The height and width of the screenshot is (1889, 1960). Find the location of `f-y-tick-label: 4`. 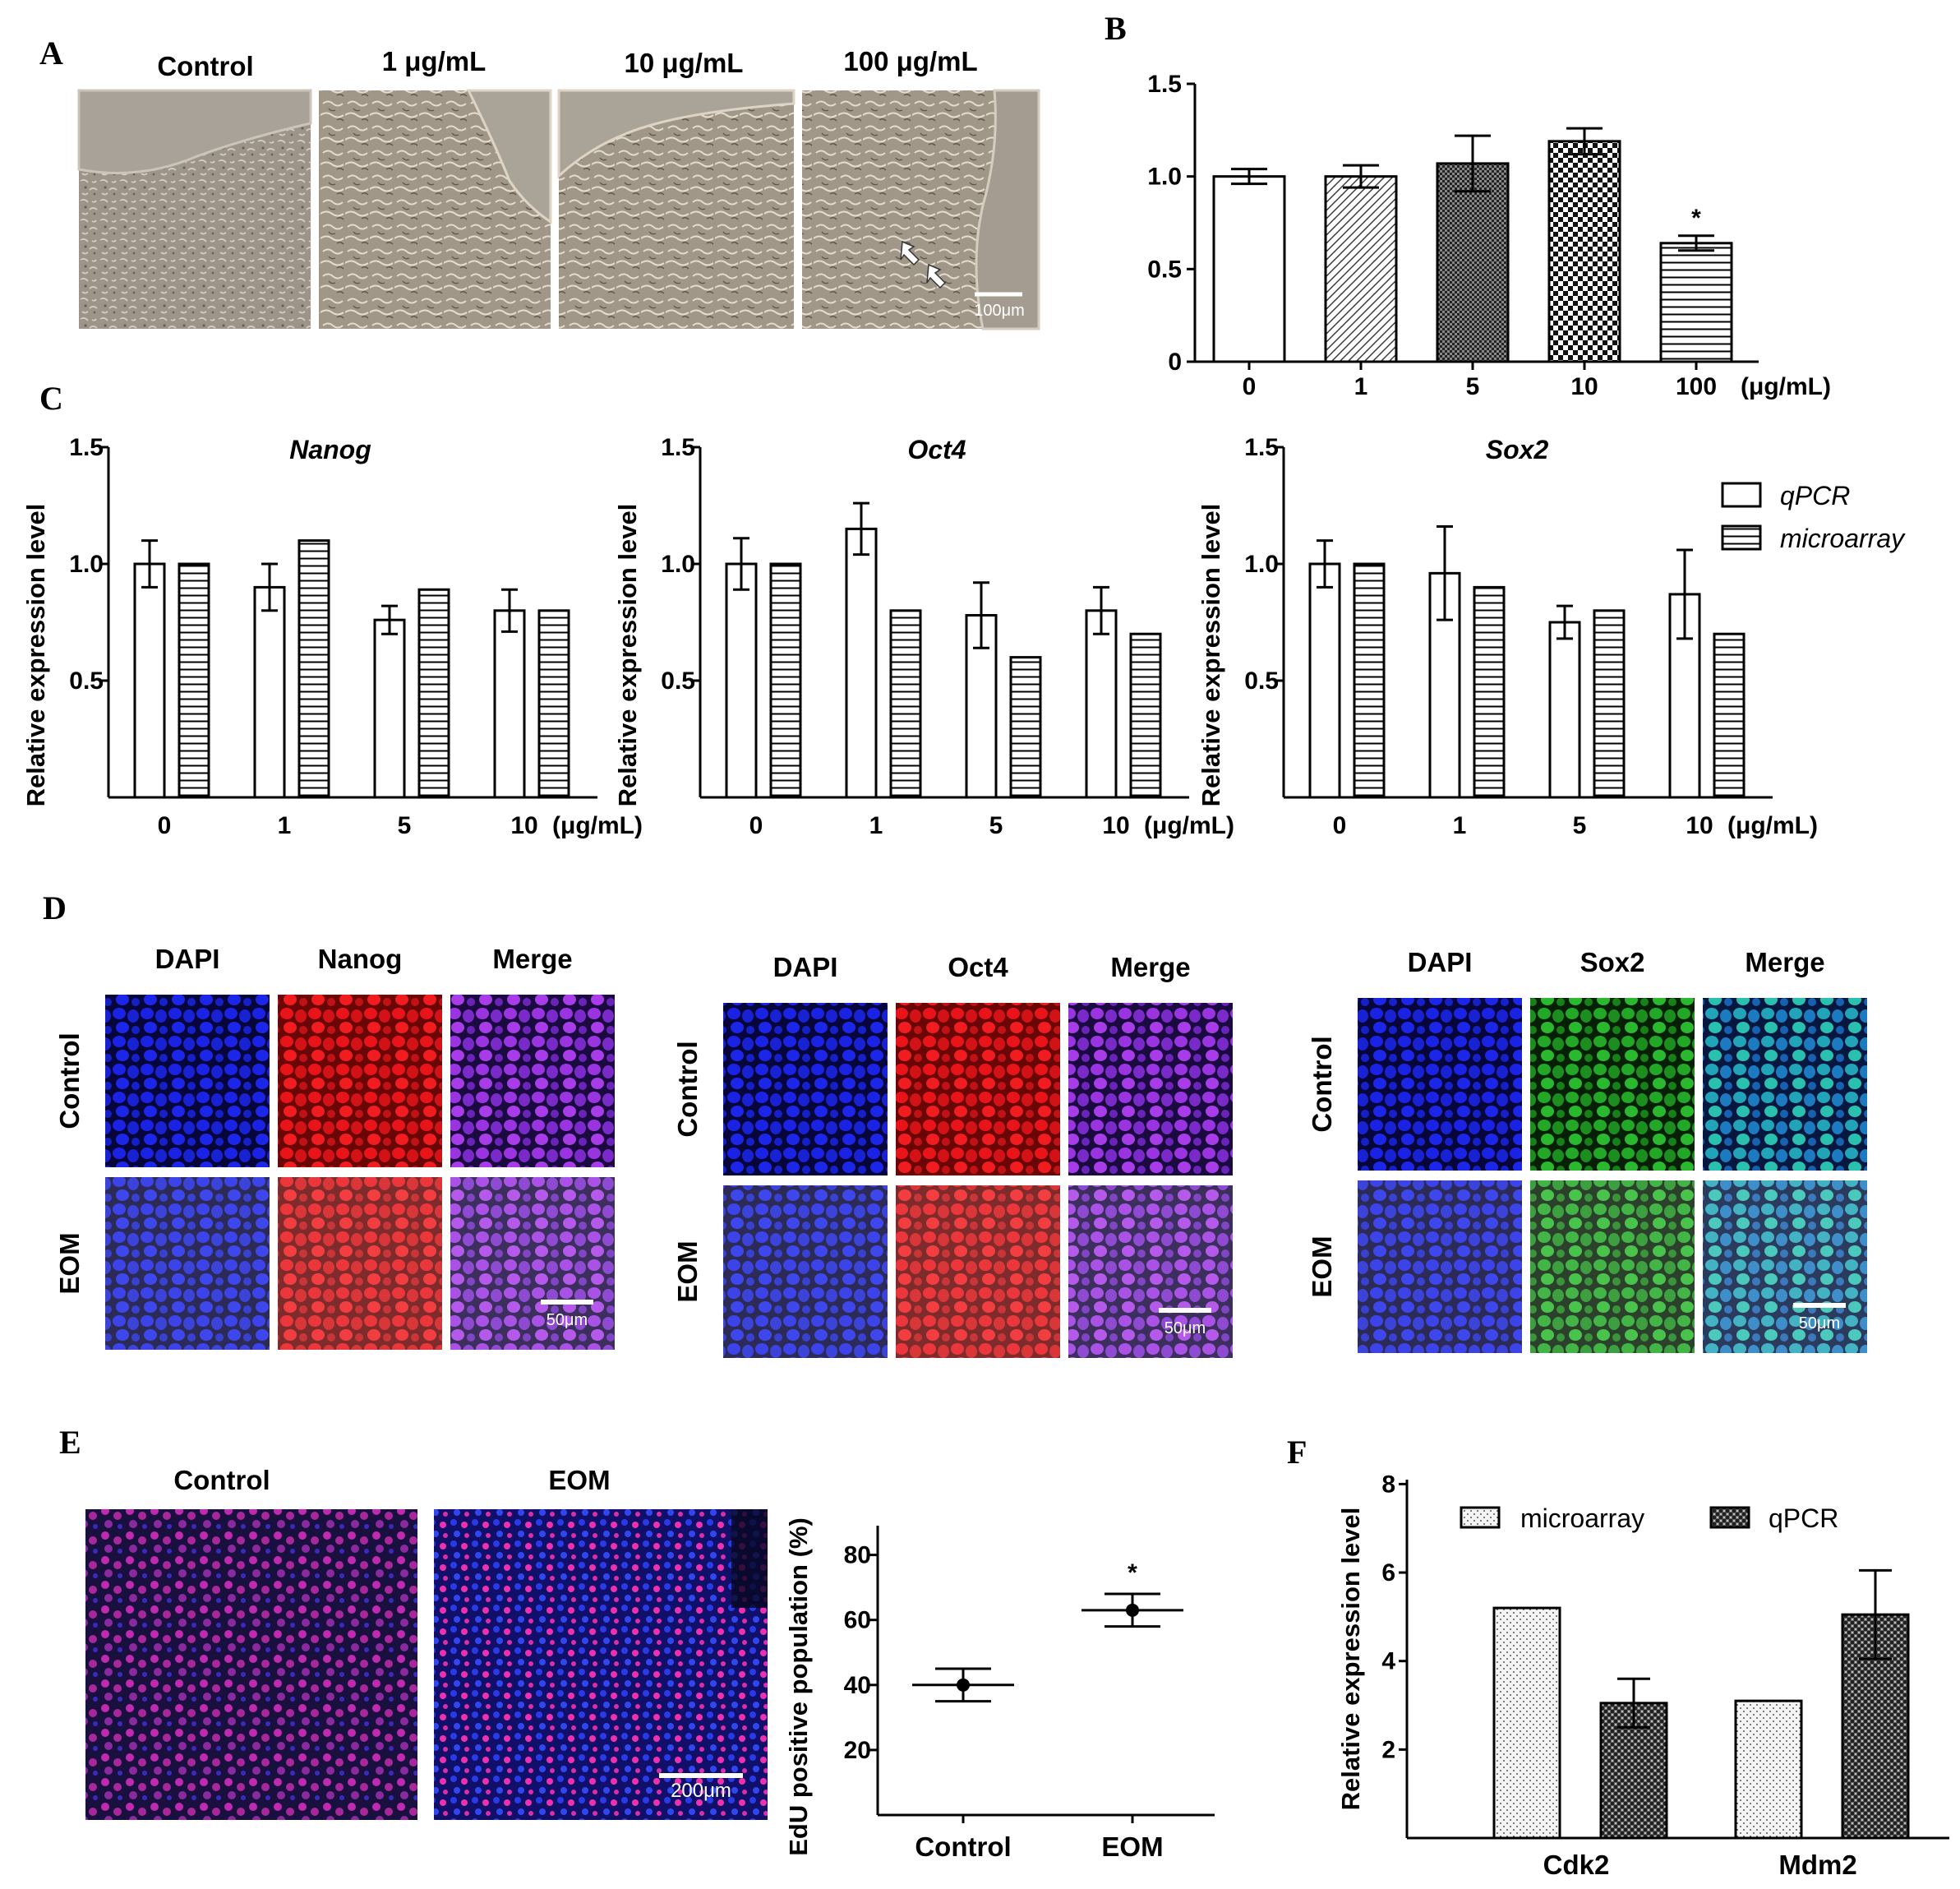

f-y-tick-label: 4 is located at coordinates (1388, 1661).